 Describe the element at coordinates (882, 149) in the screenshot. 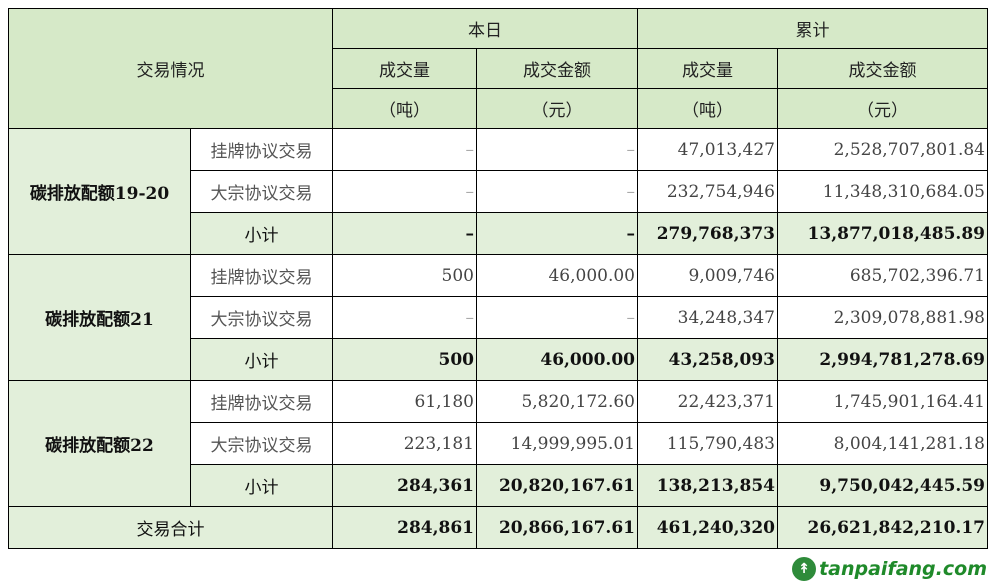

I see `cell-c-amt: 2,528,707,801.84` at that location.